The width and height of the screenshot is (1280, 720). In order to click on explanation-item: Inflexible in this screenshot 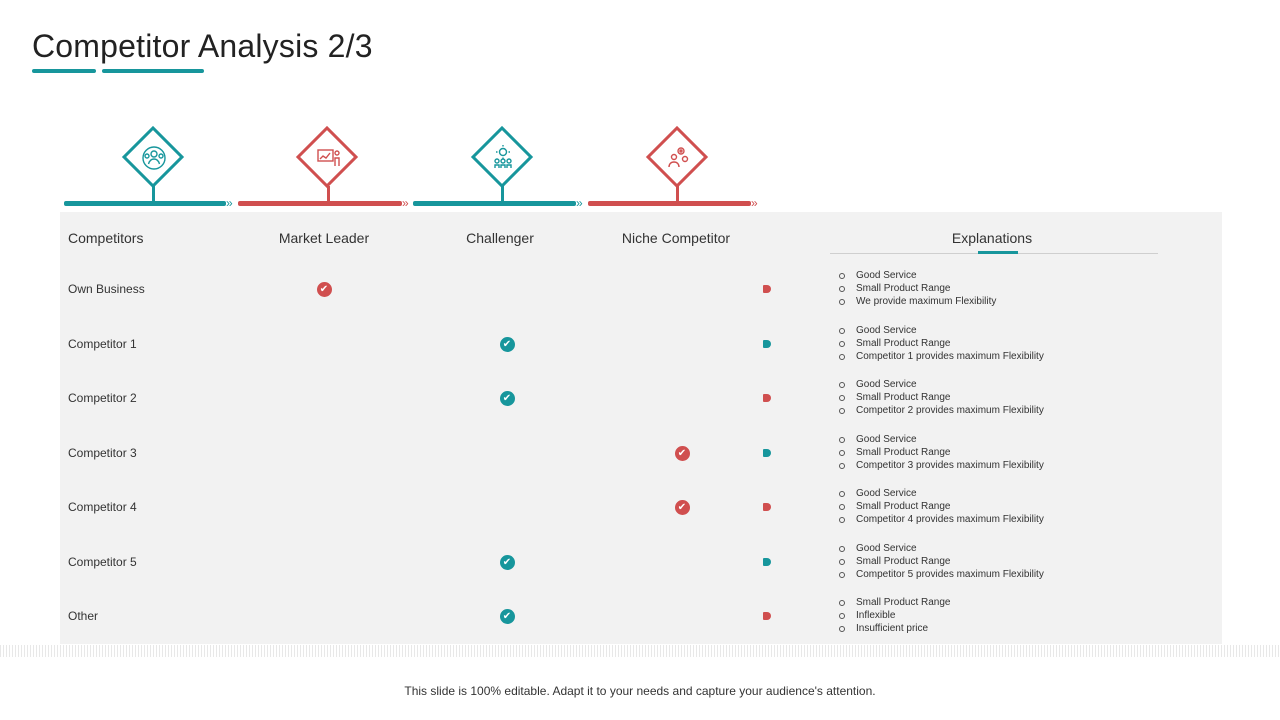, I will do `click(894, 615)`.